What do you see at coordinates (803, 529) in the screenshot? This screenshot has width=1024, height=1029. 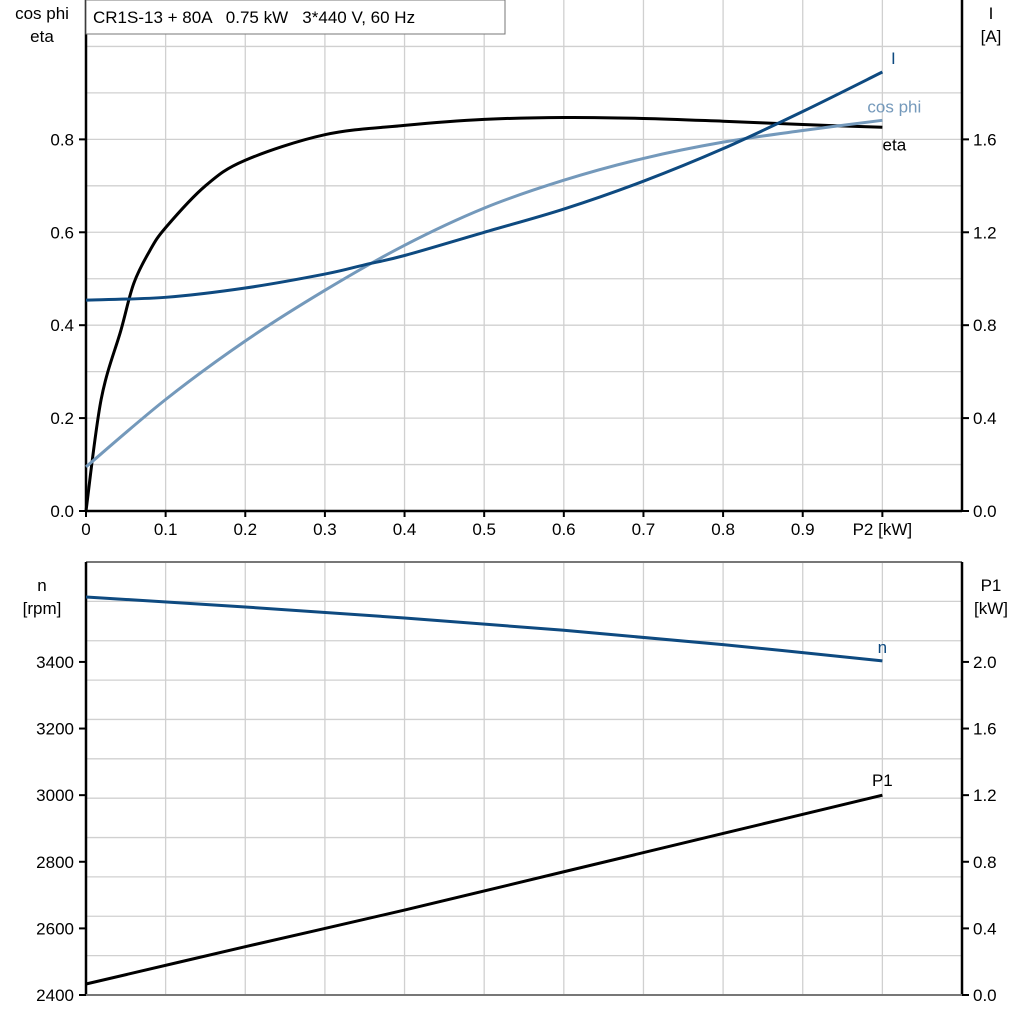 I see `x-tick-label: 0.9` at bounding box center [803, 529].